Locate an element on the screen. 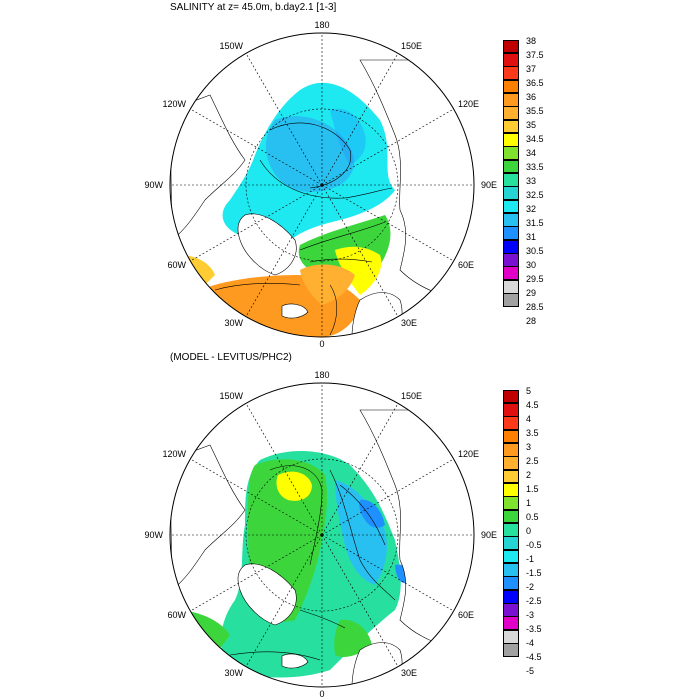  colorbar-label: 37 is located at coordinates (531, 69).